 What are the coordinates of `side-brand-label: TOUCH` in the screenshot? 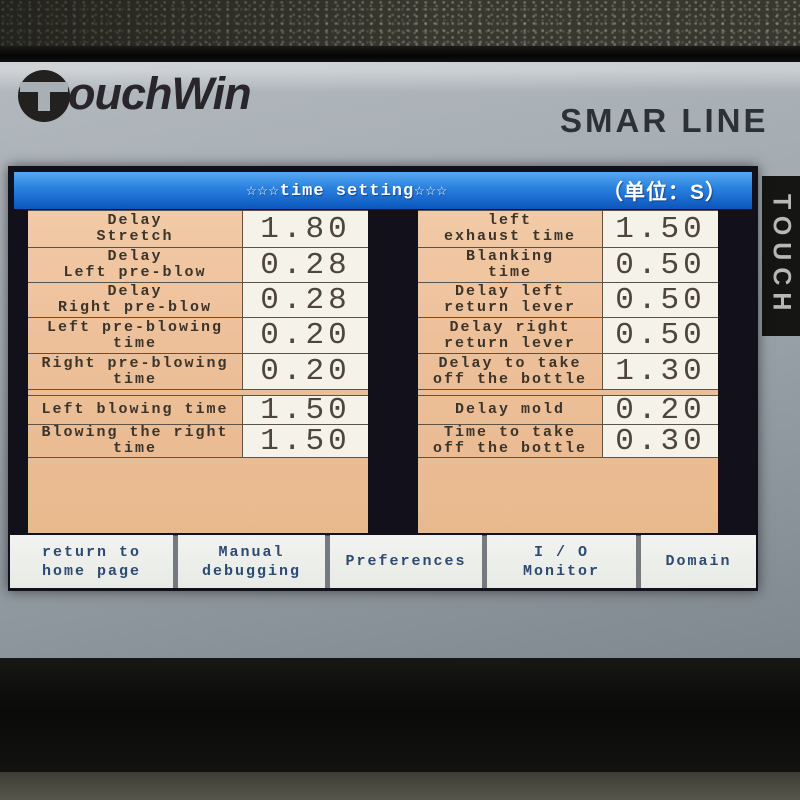 It's located at (781, 256).